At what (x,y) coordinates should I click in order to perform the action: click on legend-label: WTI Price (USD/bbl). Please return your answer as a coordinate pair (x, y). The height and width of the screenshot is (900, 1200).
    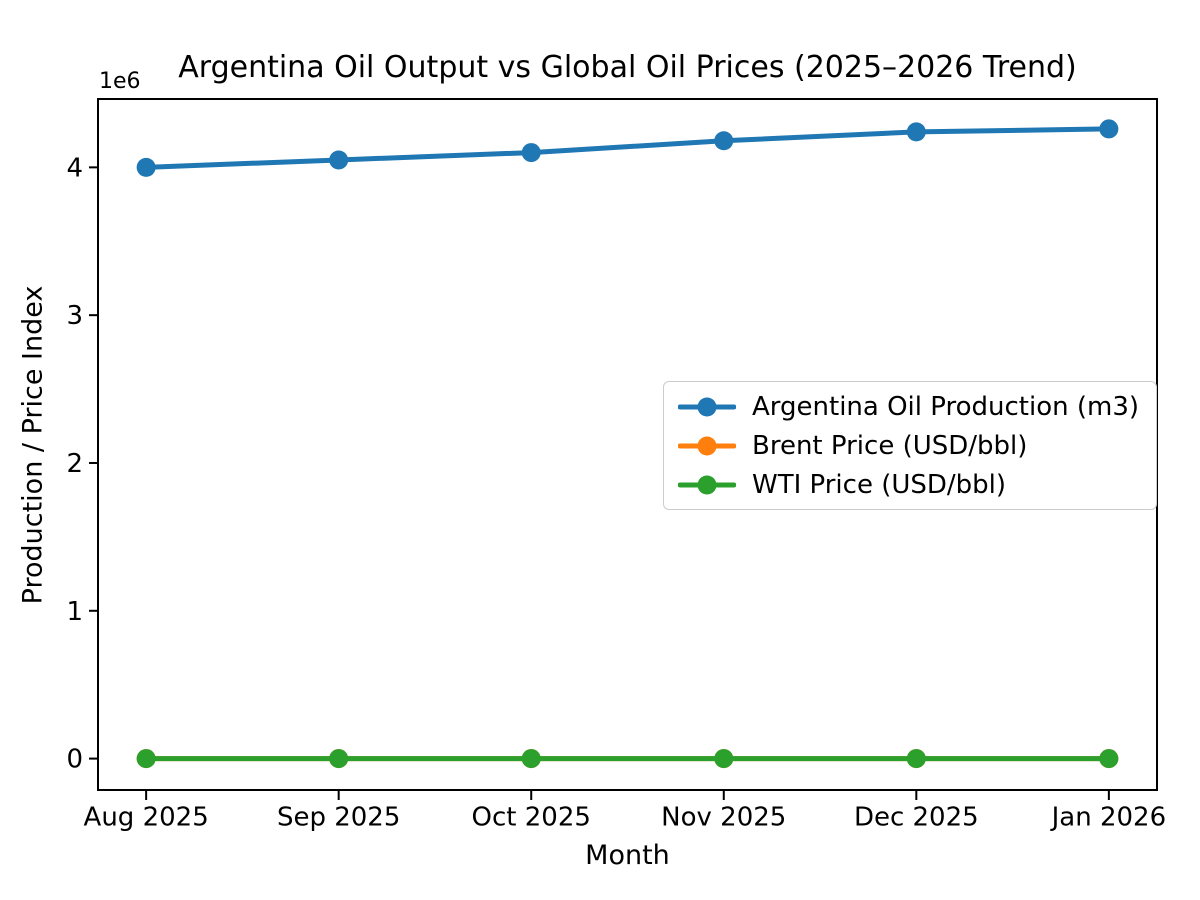
    Looking at the image, I should click on (879, 484).